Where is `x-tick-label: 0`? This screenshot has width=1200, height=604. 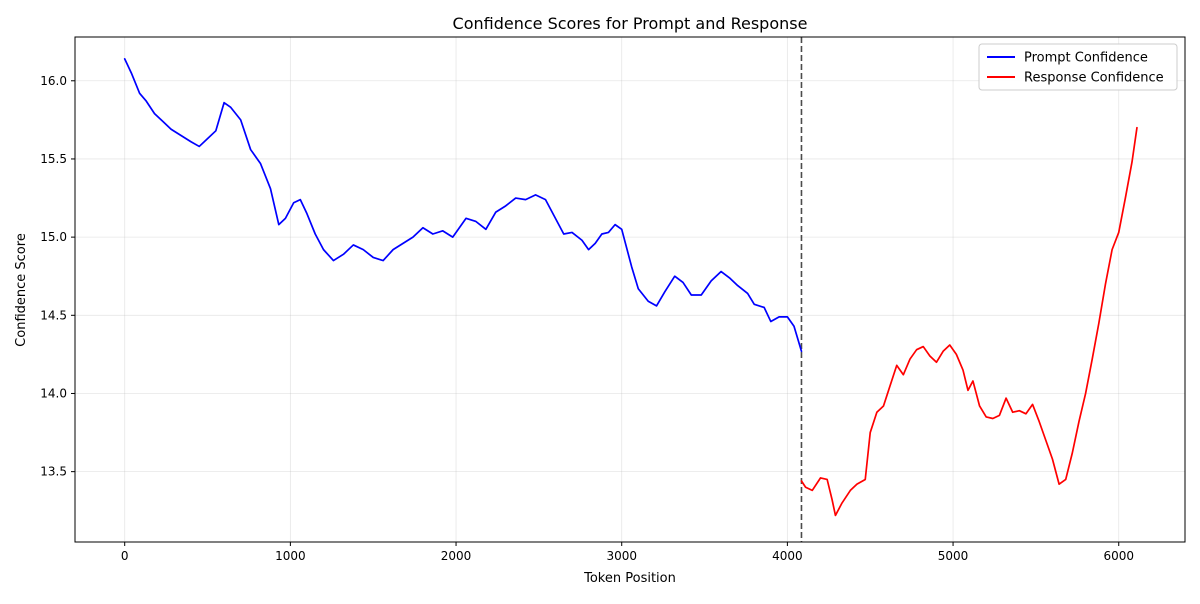
x-tick-label: 0 is located at coordinates (125, 556).